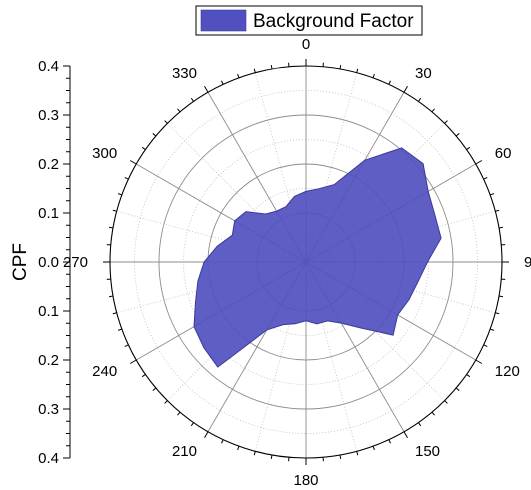  I want to click on radial-axis: 0.4 0.3 0.2 0.1 0.0 0.1 0.2 0.3 0.4, so click(54, 262).